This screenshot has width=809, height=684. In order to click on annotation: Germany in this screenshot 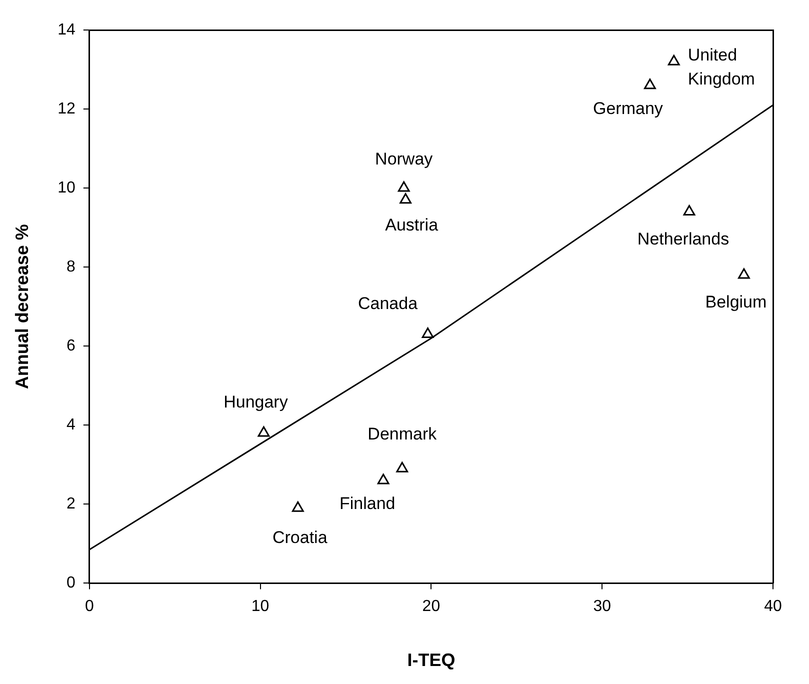, I will do `click(628, 108)`.